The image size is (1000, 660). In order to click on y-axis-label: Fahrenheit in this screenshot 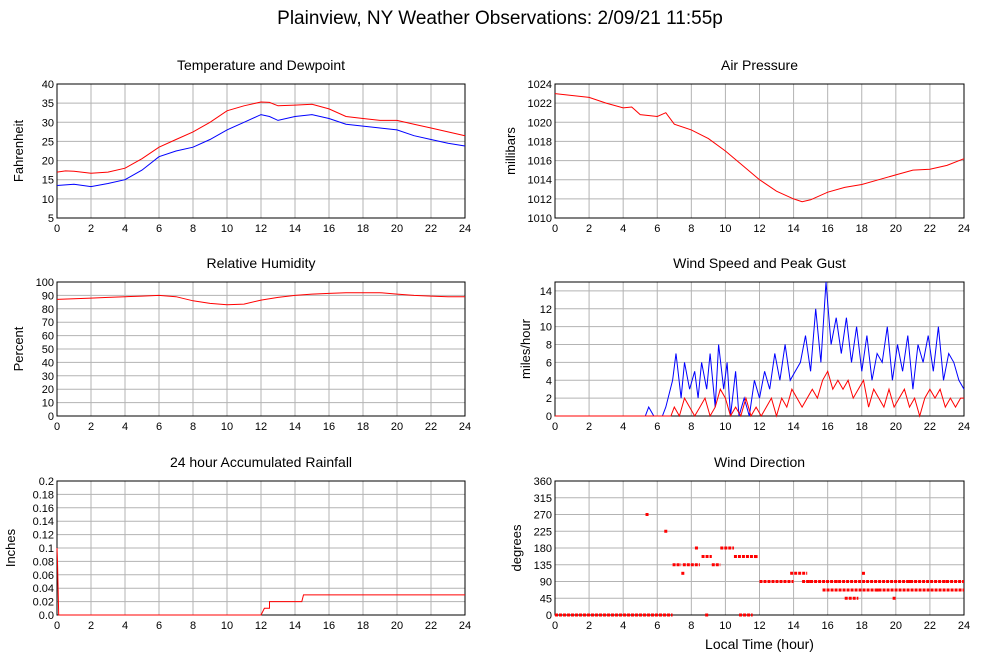, I will do `click(18, 151)`.